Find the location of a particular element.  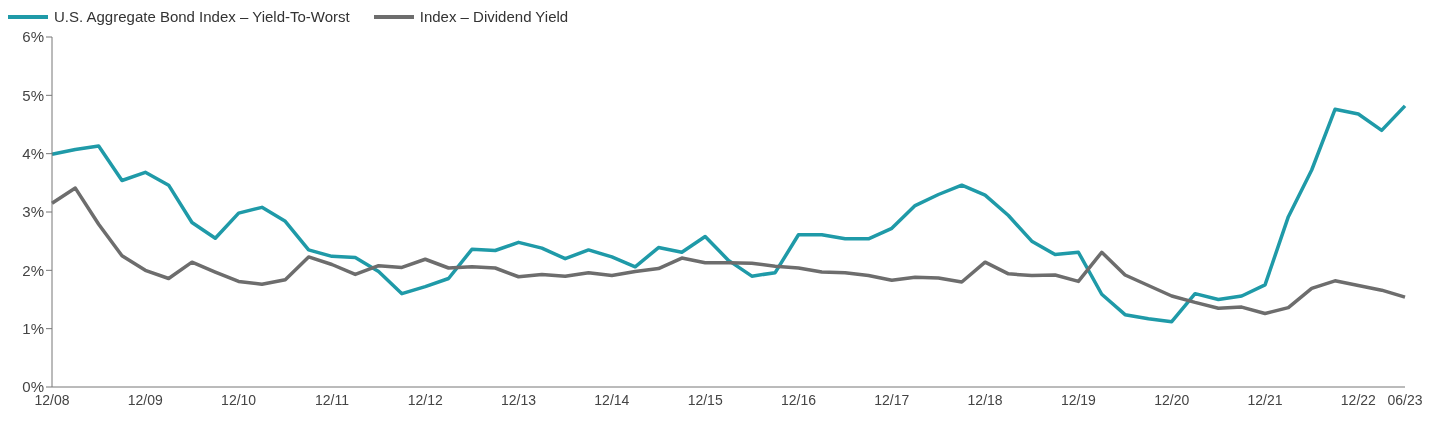

x-tick-label: 12/16 is located at coordinates (798, 399).